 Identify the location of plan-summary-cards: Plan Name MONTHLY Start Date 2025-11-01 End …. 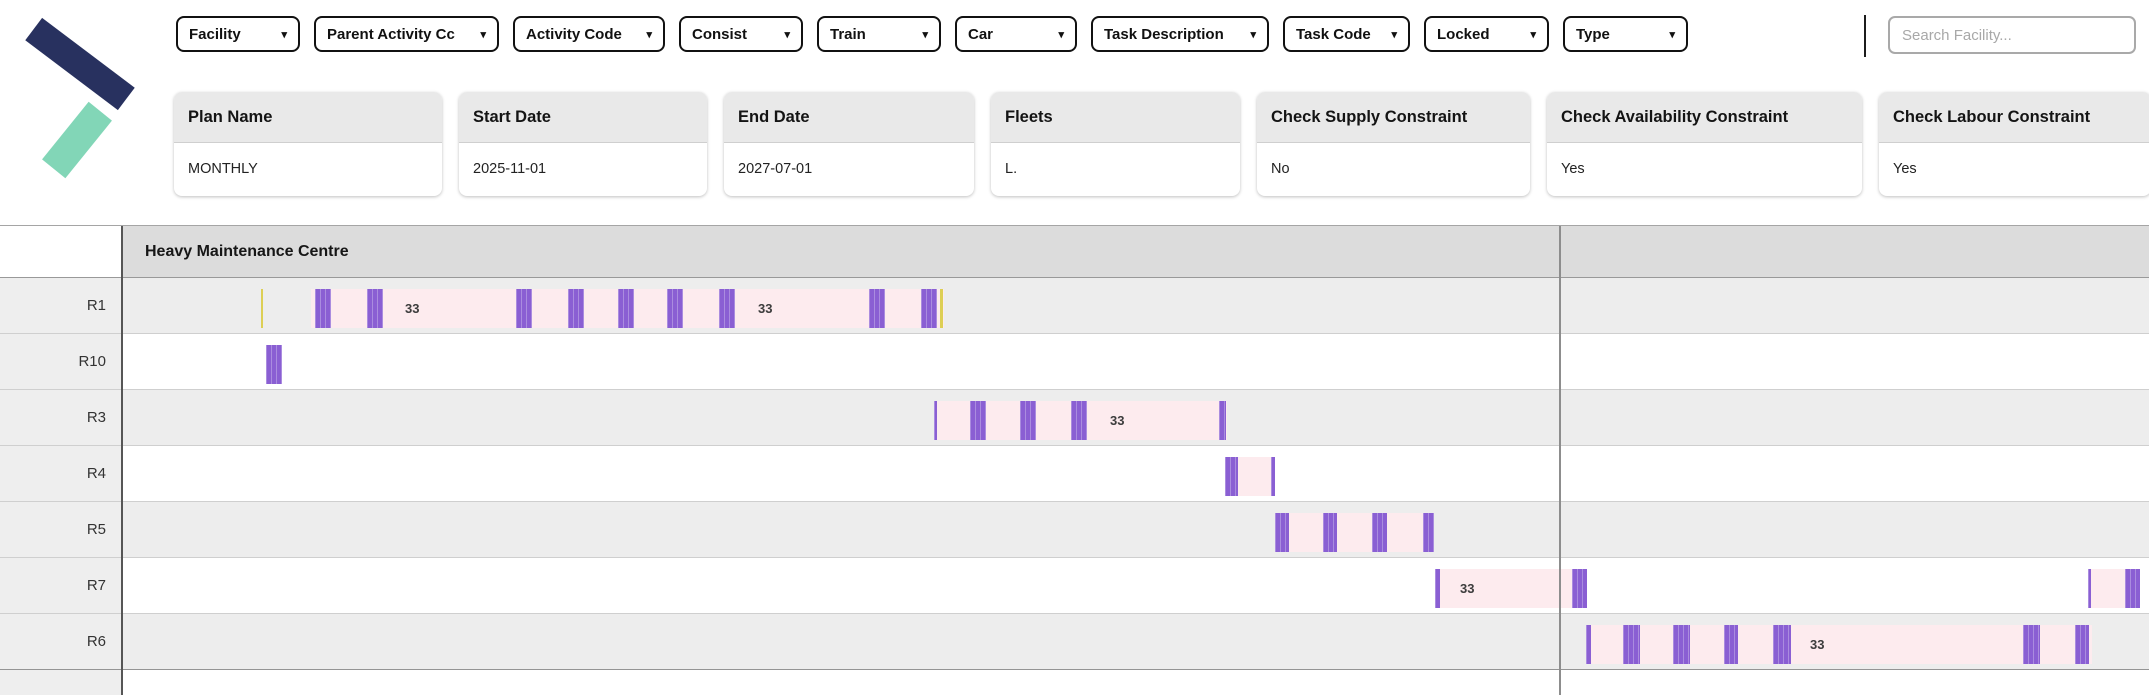
(1161, 144).